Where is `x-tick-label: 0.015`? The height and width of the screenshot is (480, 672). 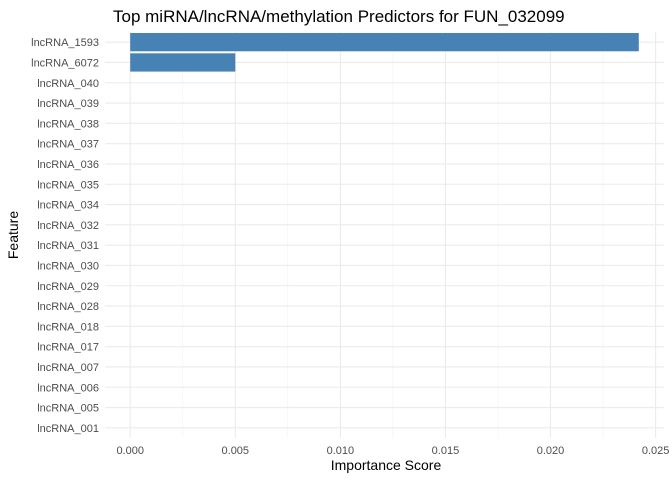
x-tick-label: 0.015 is located at coordinates (446, 451).